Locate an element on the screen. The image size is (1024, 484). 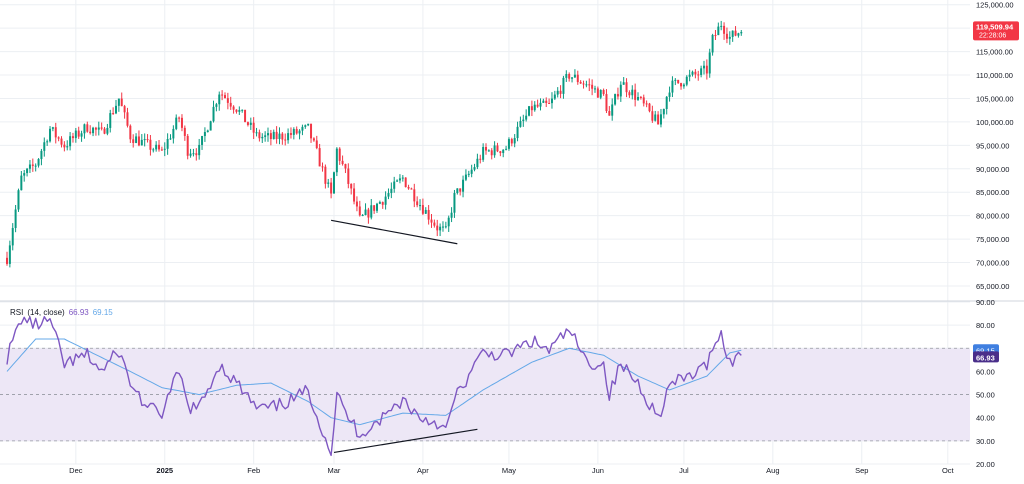
time-axis-label: Jul is located at coordinates (684, 470).